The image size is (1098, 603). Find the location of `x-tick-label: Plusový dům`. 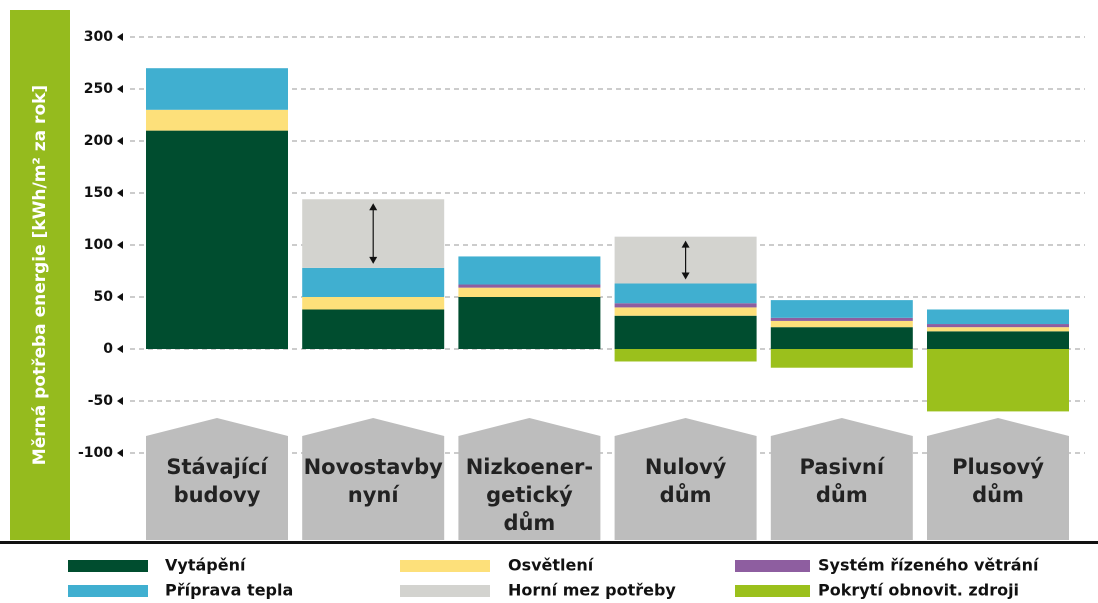

x-tick-label: Plusový dům is located at coordinates (998, 481).